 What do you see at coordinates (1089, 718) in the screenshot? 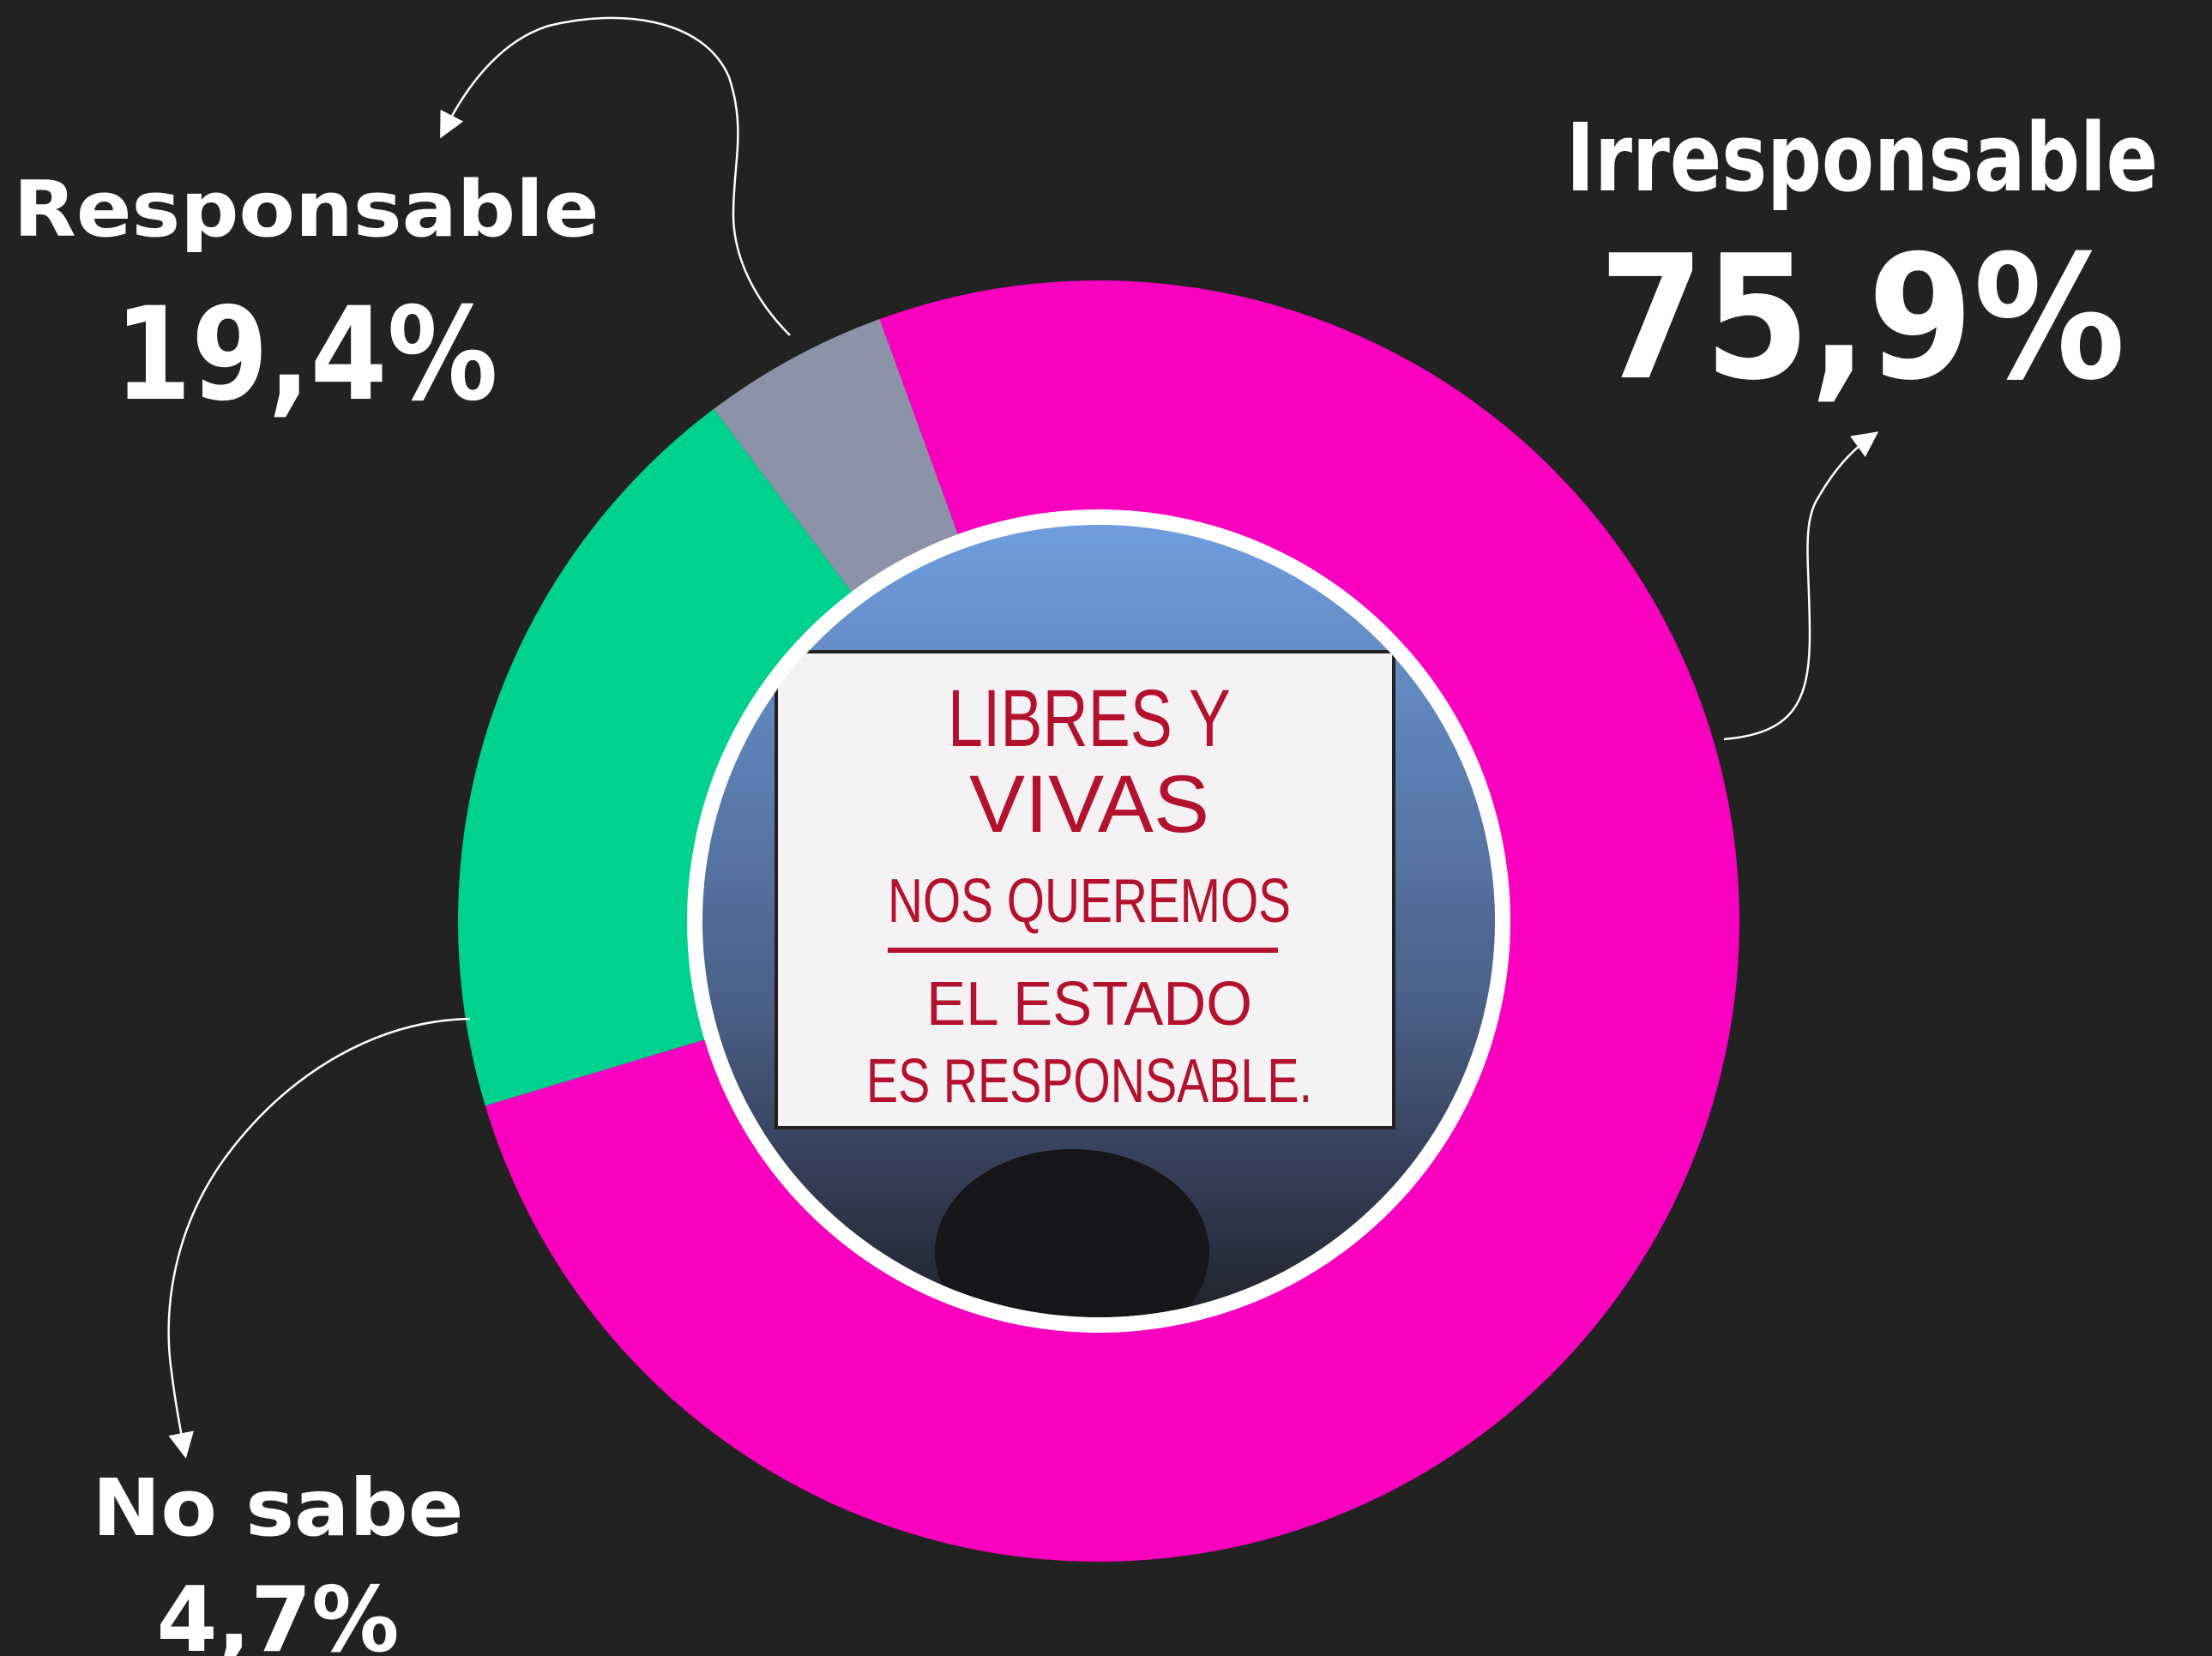
I see `sign-text: LIBRES Y` at bounding box center [1089, 718].